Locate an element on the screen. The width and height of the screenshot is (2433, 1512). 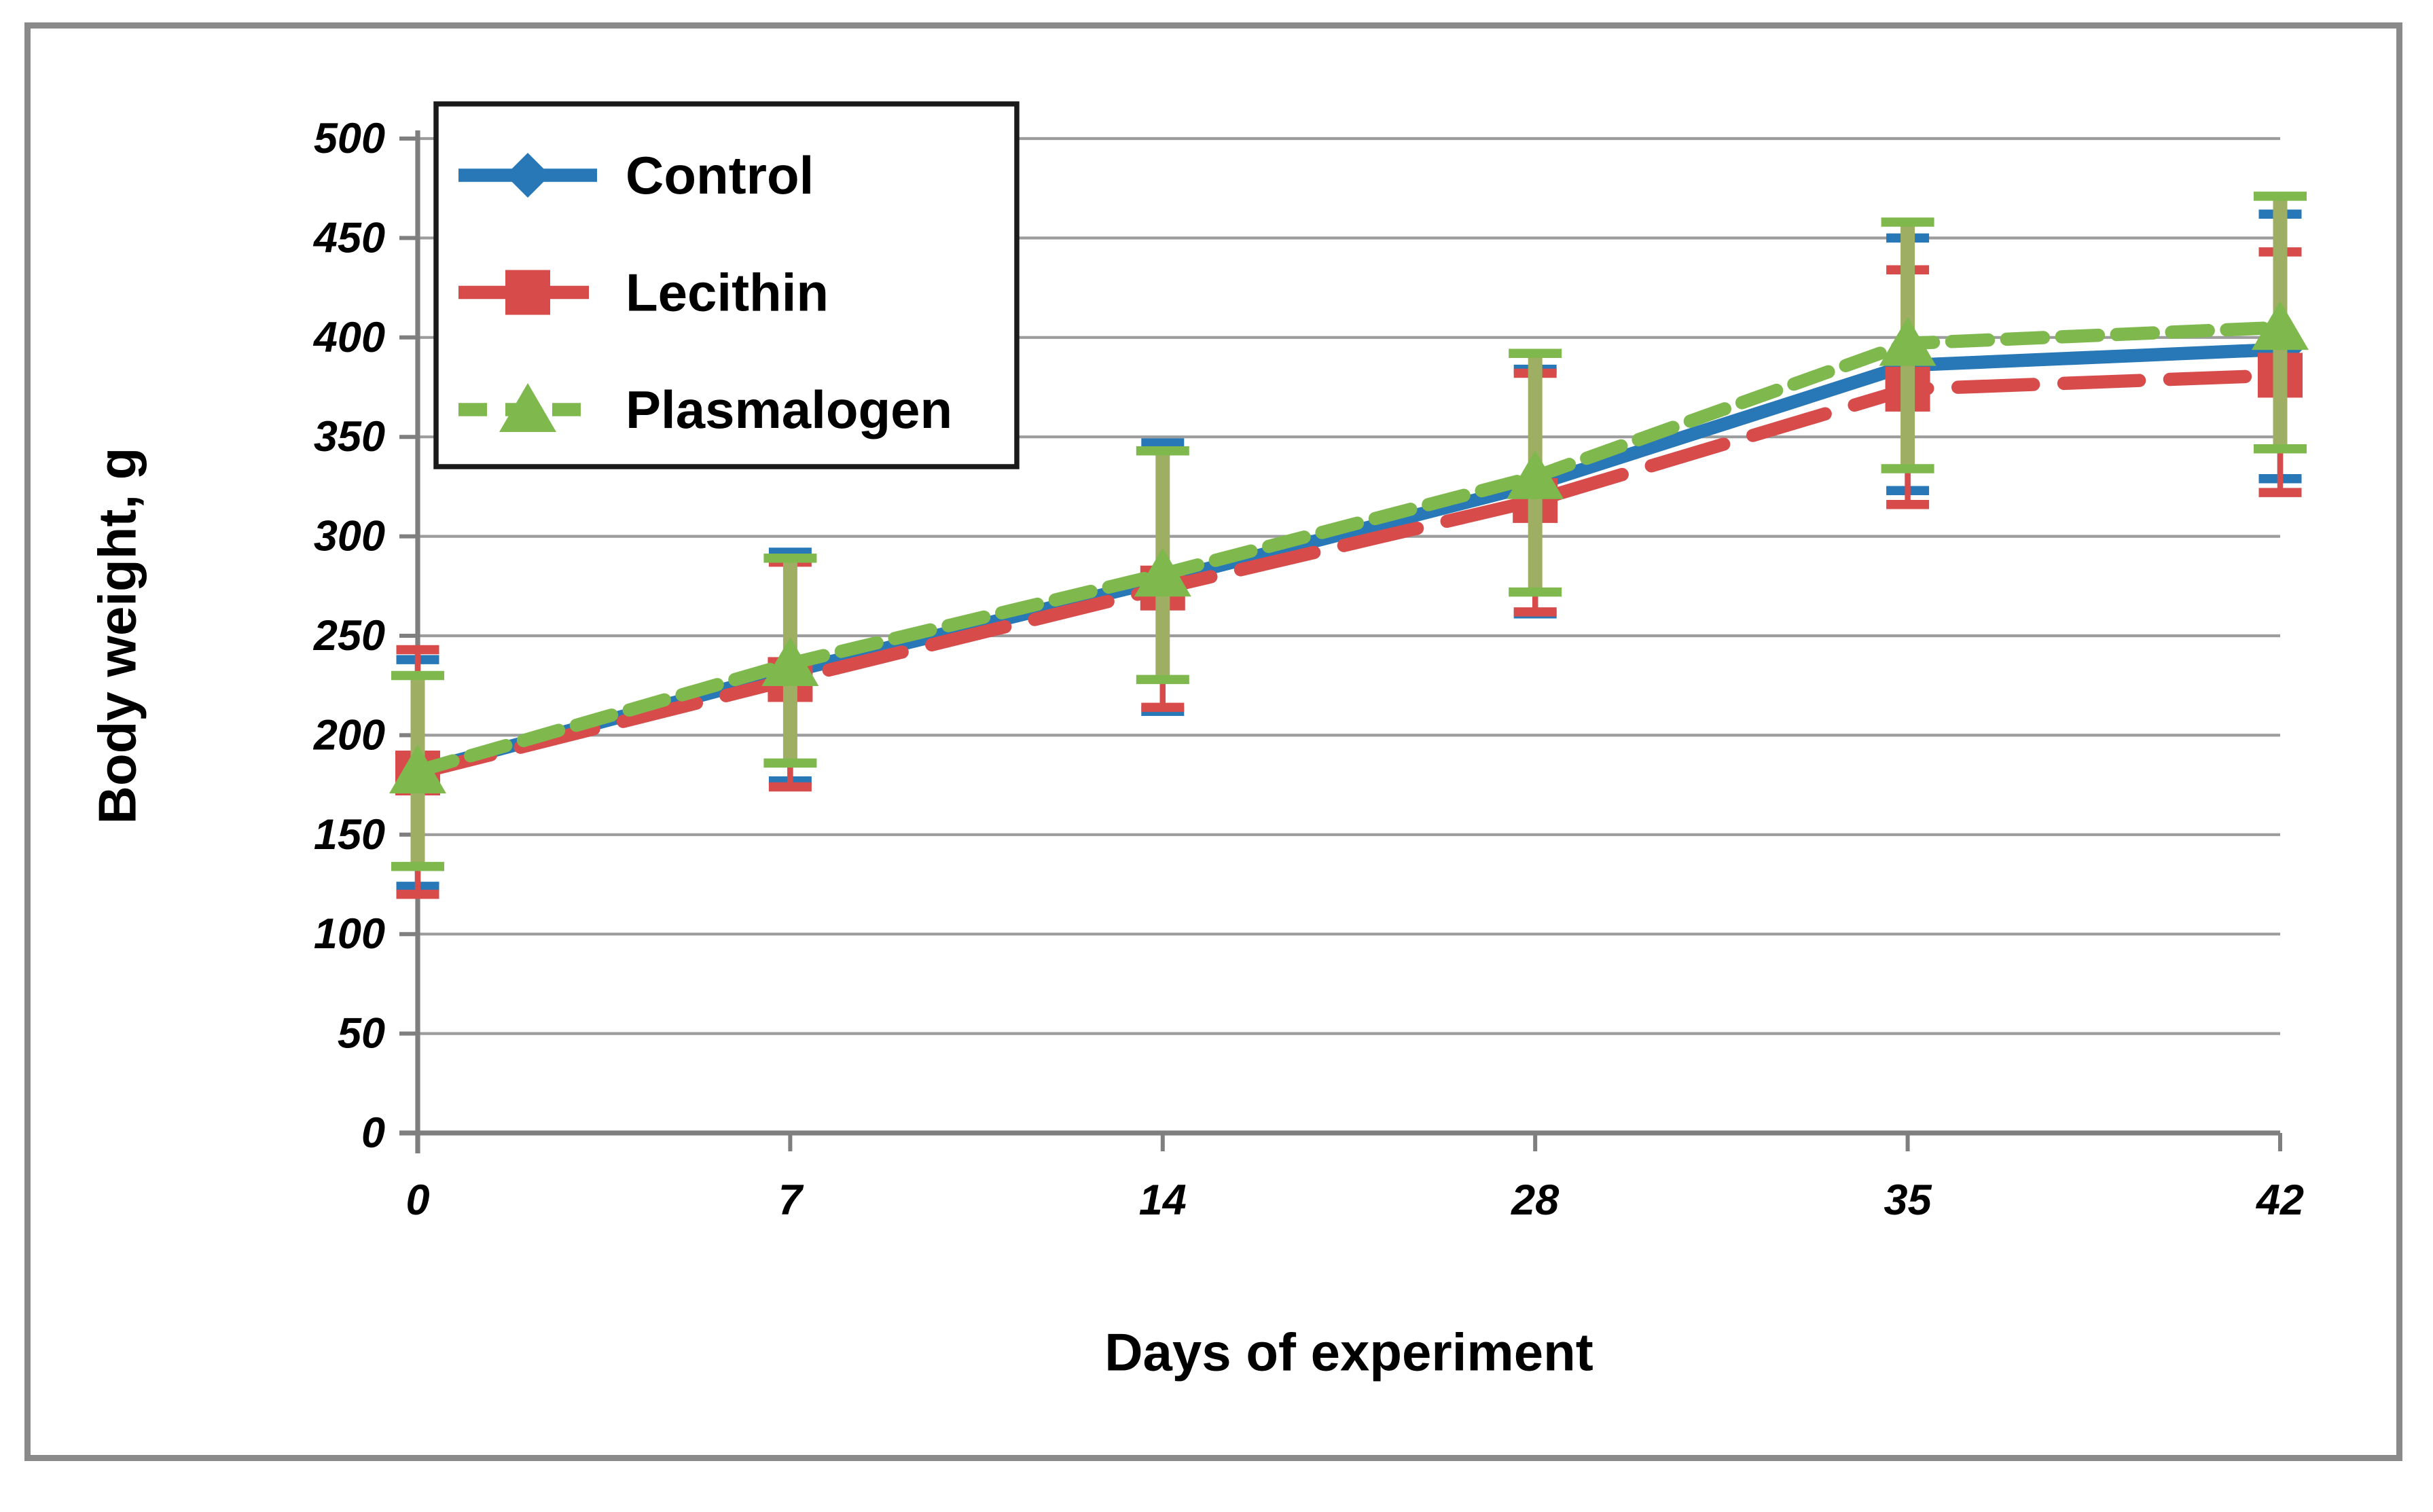
y-tick-label: 500 is located at coordinates (349, 138).